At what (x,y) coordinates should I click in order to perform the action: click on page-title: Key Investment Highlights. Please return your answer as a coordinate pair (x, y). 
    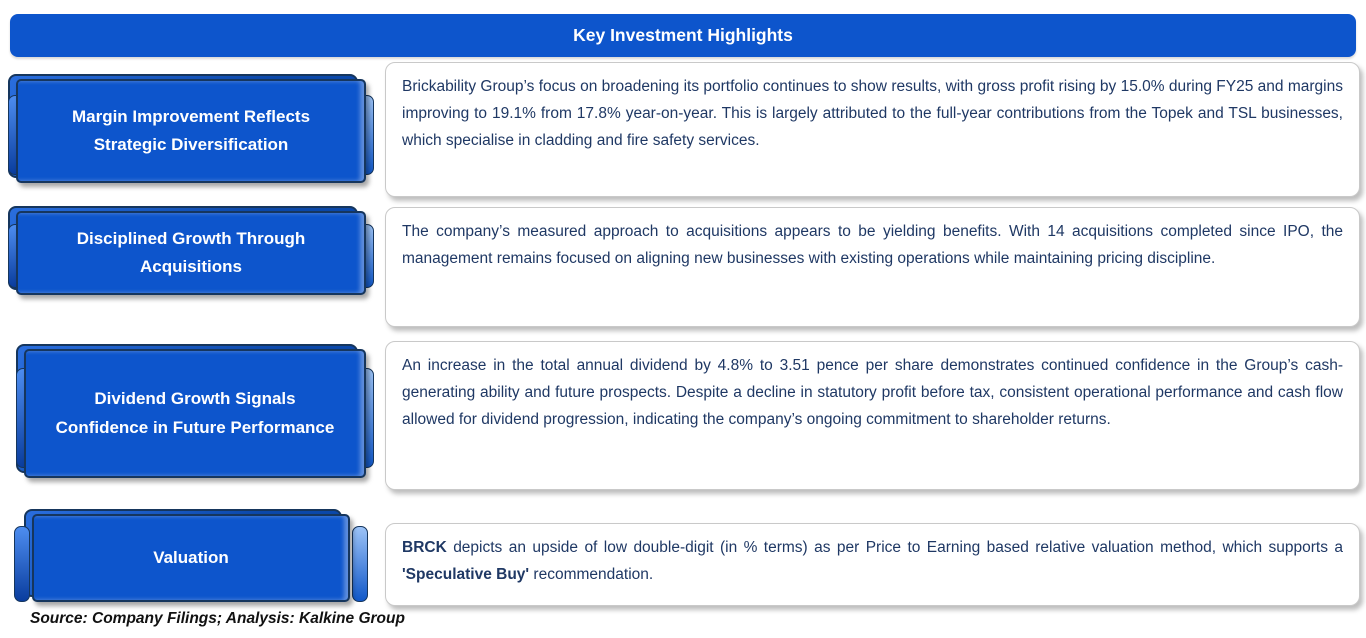
    Looking at the image, I should click on (683, 35).